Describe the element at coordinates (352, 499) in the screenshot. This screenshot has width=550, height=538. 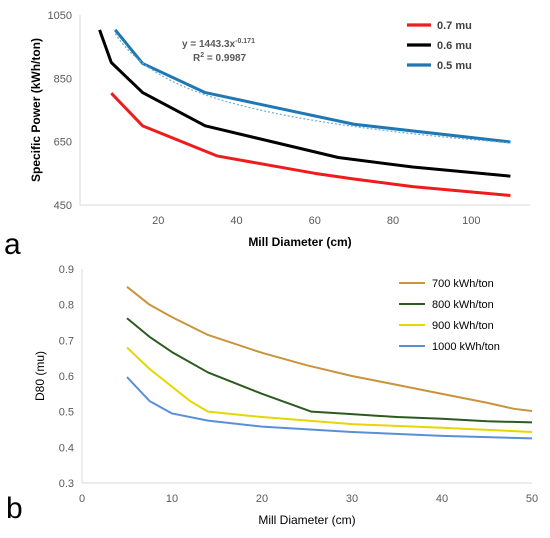
I see `chart-b-x-tick-30: 30` at that location.